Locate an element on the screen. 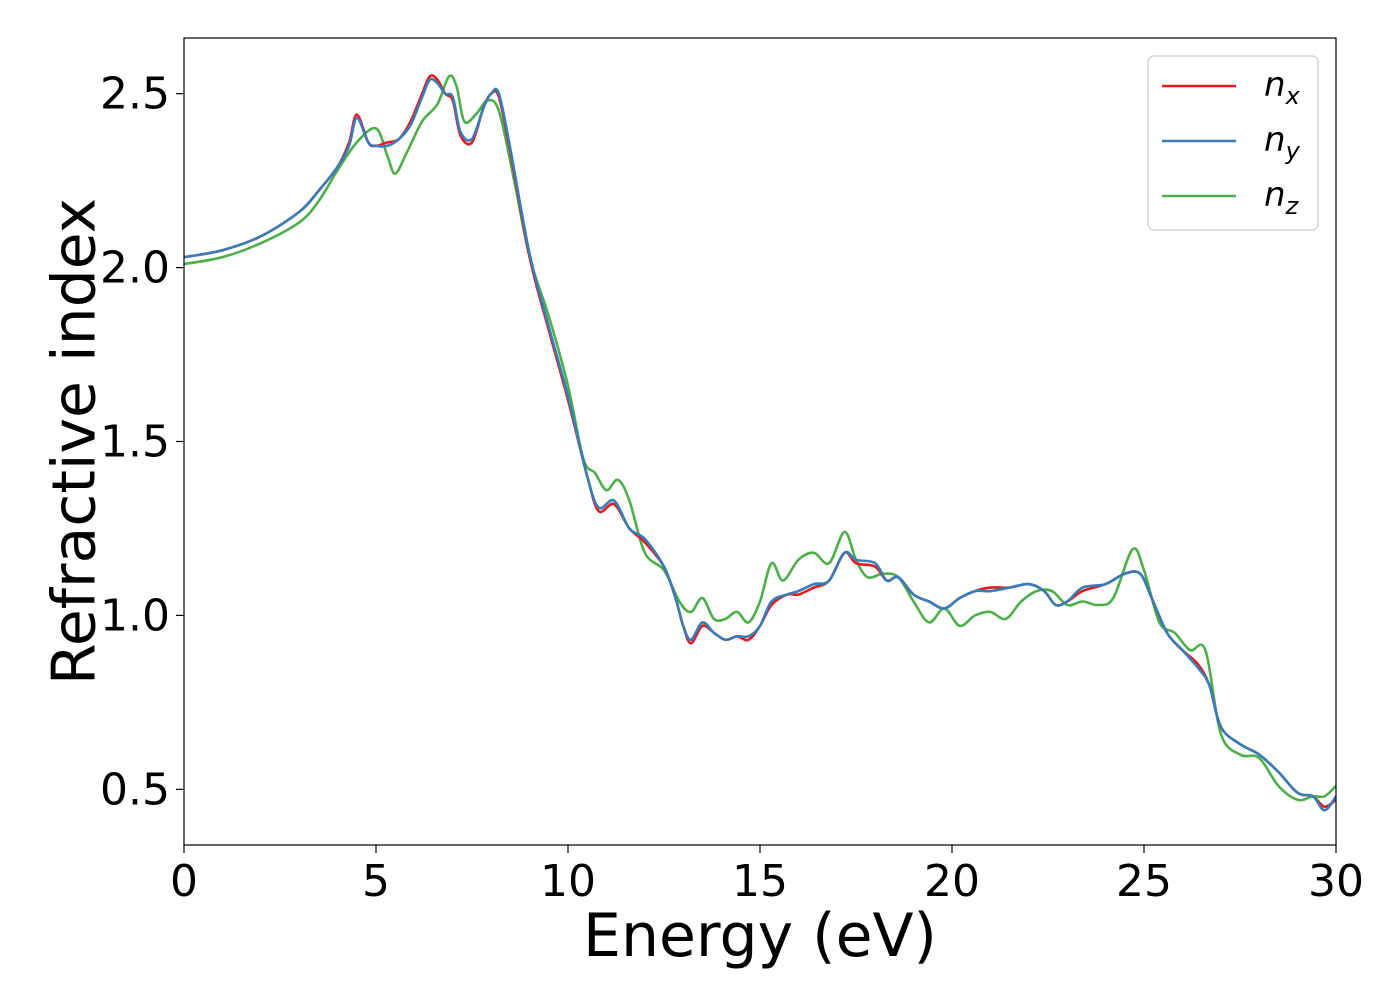 Image resolution: width=1400 pixels, height=1000 pixels. legend-label-n-x: nx is located at coordinates (1282, 87).